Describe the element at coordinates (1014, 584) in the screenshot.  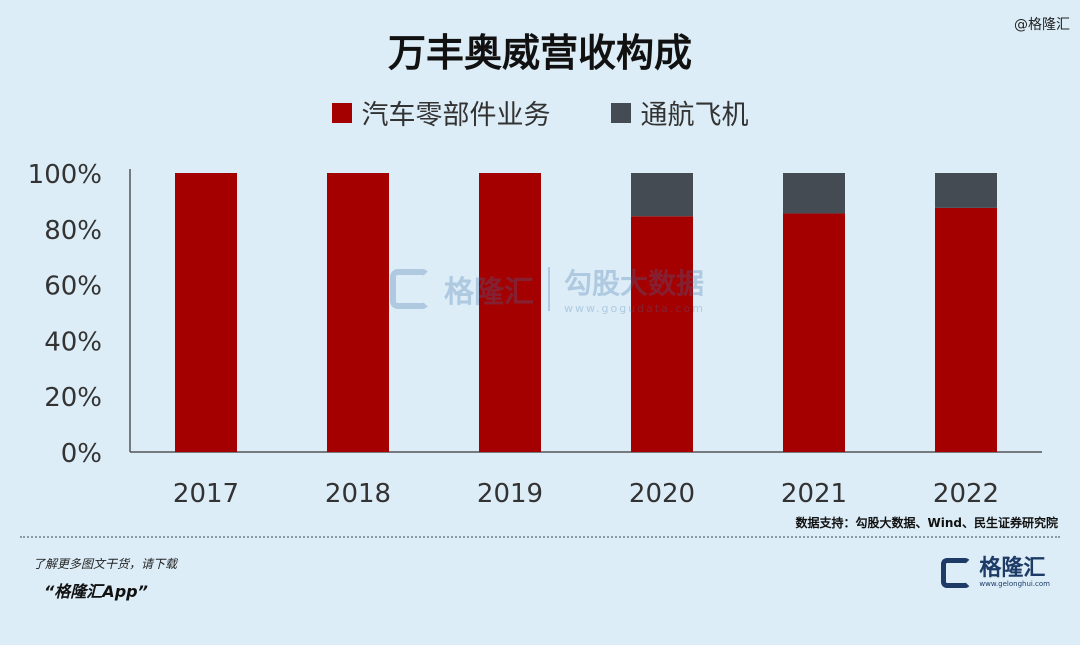
I see `brand-url: www.gelonghui.com` at that location.